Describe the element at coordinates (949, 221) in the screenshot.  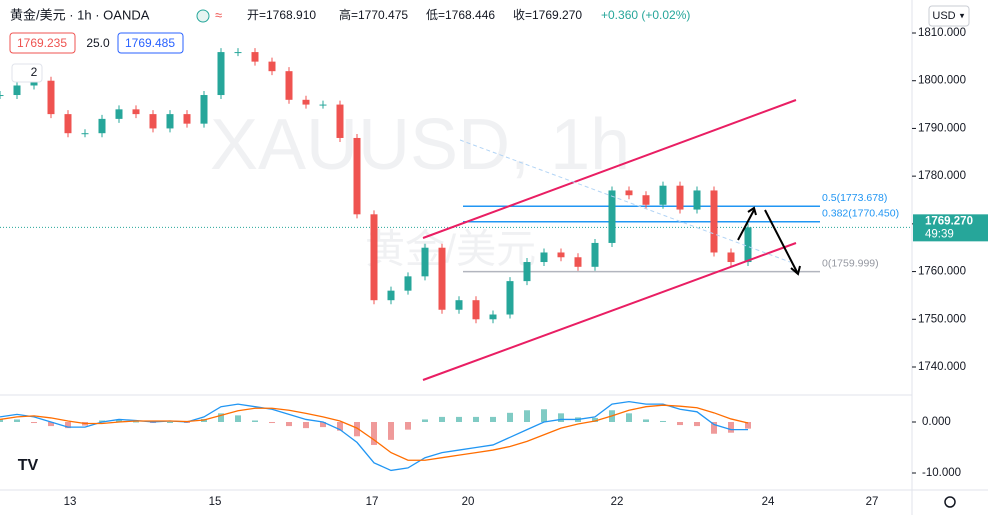
I see `last-price: 1769.270` at that location.